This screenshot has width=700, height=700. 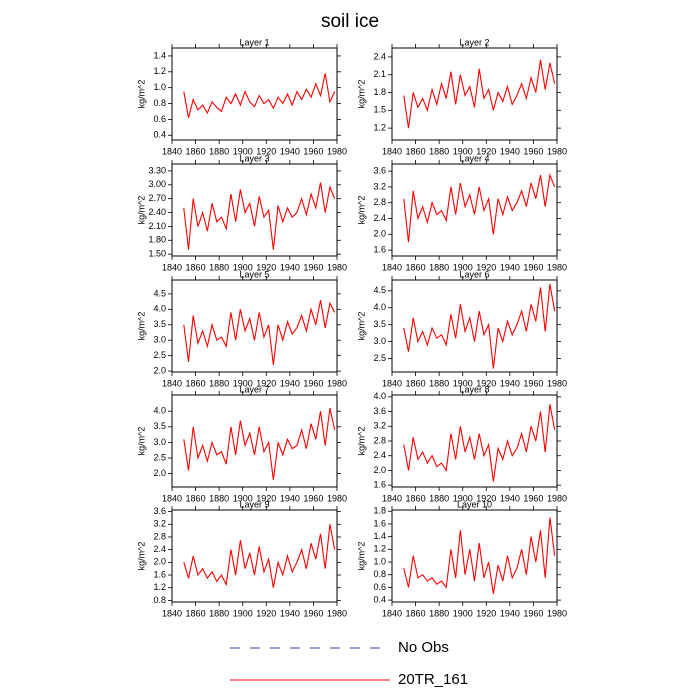 What do you see at coordinates (159, 135) in the screenshot?
I see `y-tick-label: 0.4` at bounding box center [159, 135].